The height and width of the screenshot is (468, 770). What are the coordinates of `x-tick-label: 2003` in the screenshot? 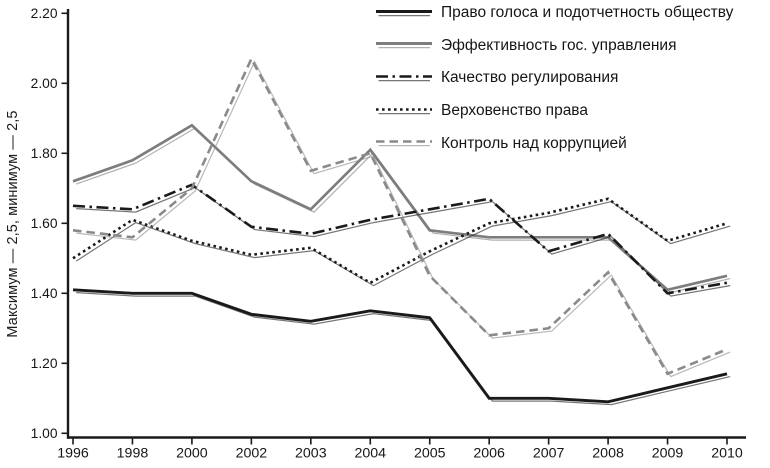 It's located at (311, 454).